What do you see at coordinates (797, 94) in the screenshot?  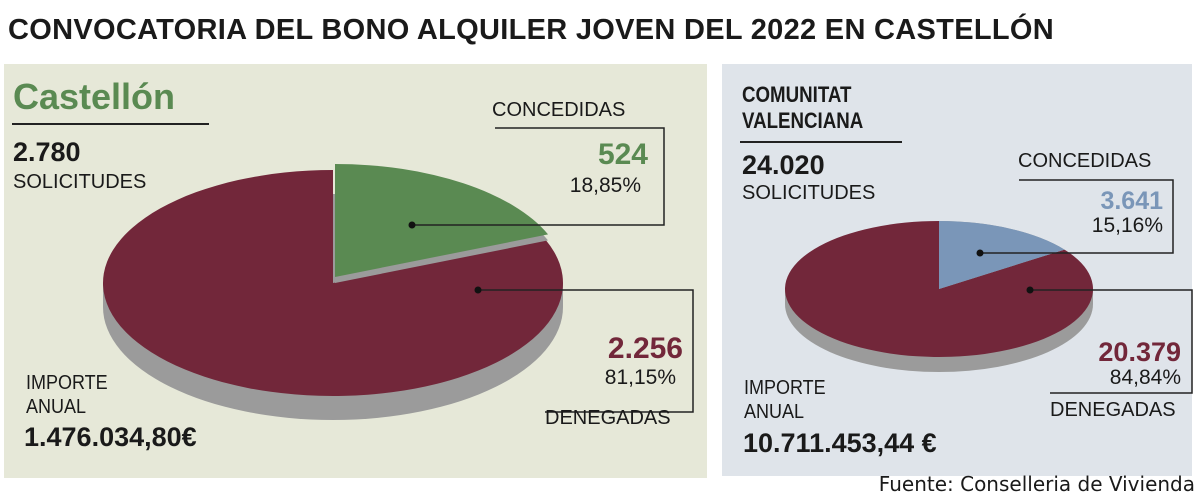 I see `cv-title-1: COMUNITAT` at bounding box center [797, 94].